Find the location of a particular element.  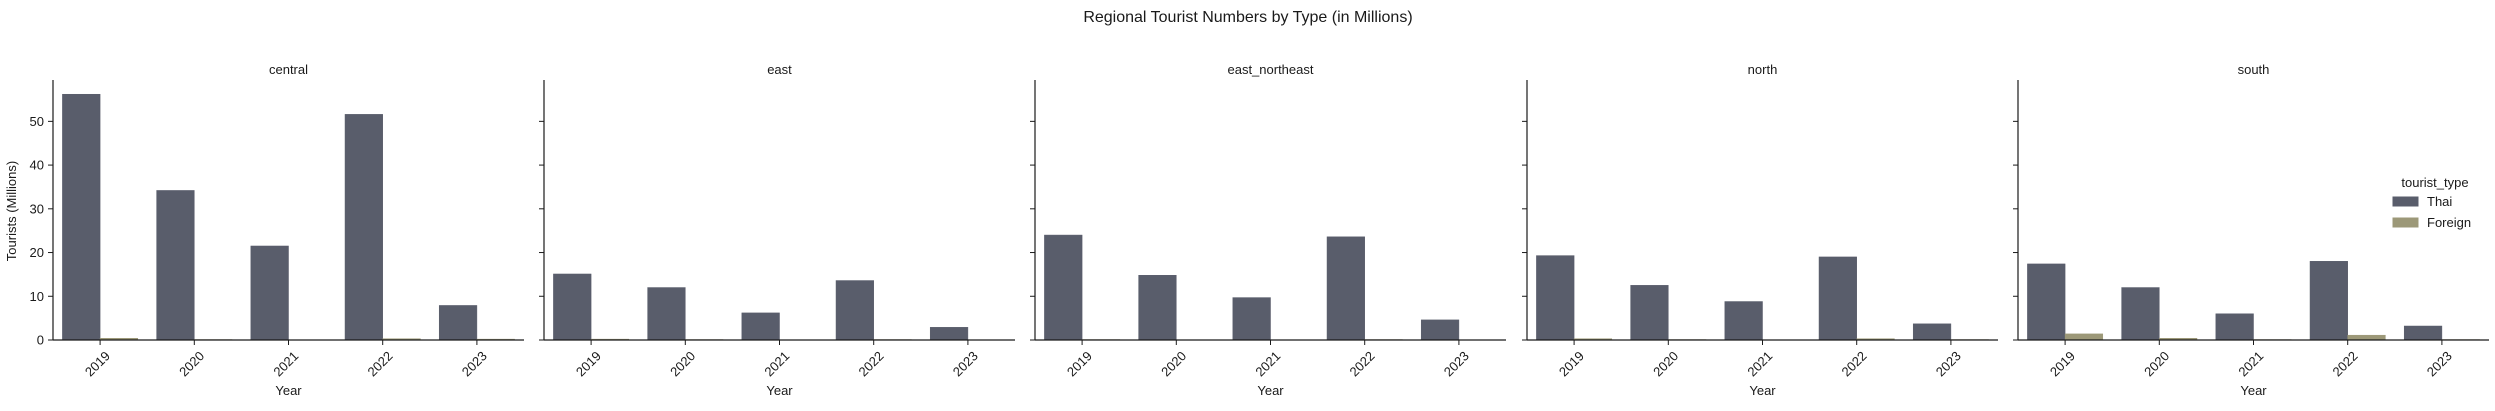

y-tick-label: 30 is located at coordinates (37, 208).